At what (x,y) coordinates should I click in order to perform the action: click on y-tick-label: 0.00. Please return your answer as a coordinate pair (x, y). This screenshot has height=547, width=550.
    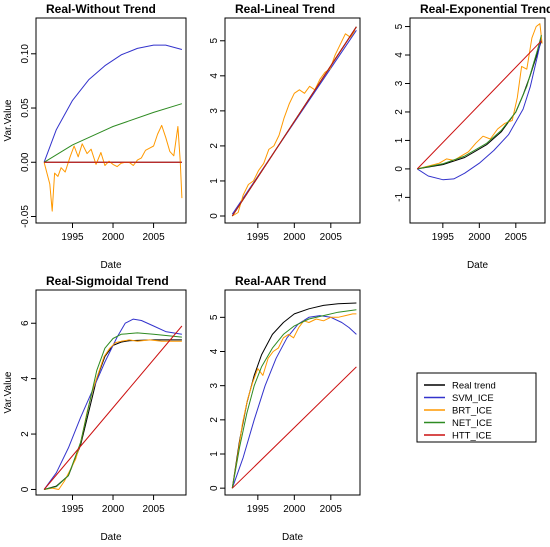
    Looking at the image, I should click on (25, 162).